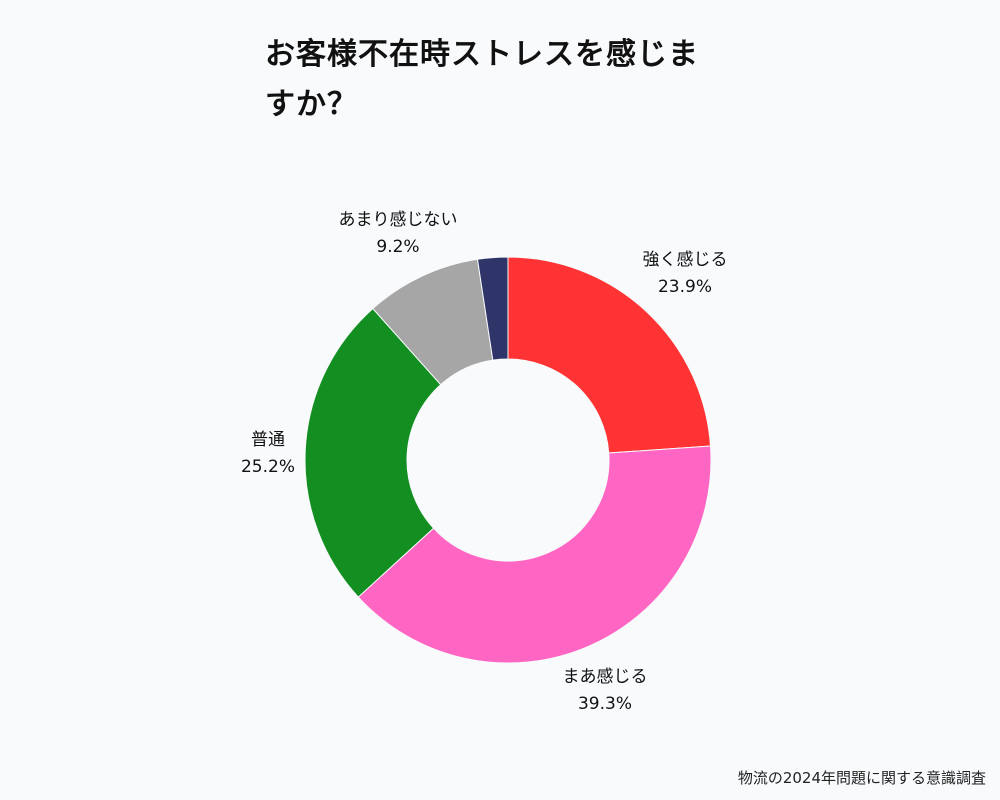  Describe the element at coordinates (397, 247) in the screenshot. I see `slice-value-4: 9.2%` at that location.